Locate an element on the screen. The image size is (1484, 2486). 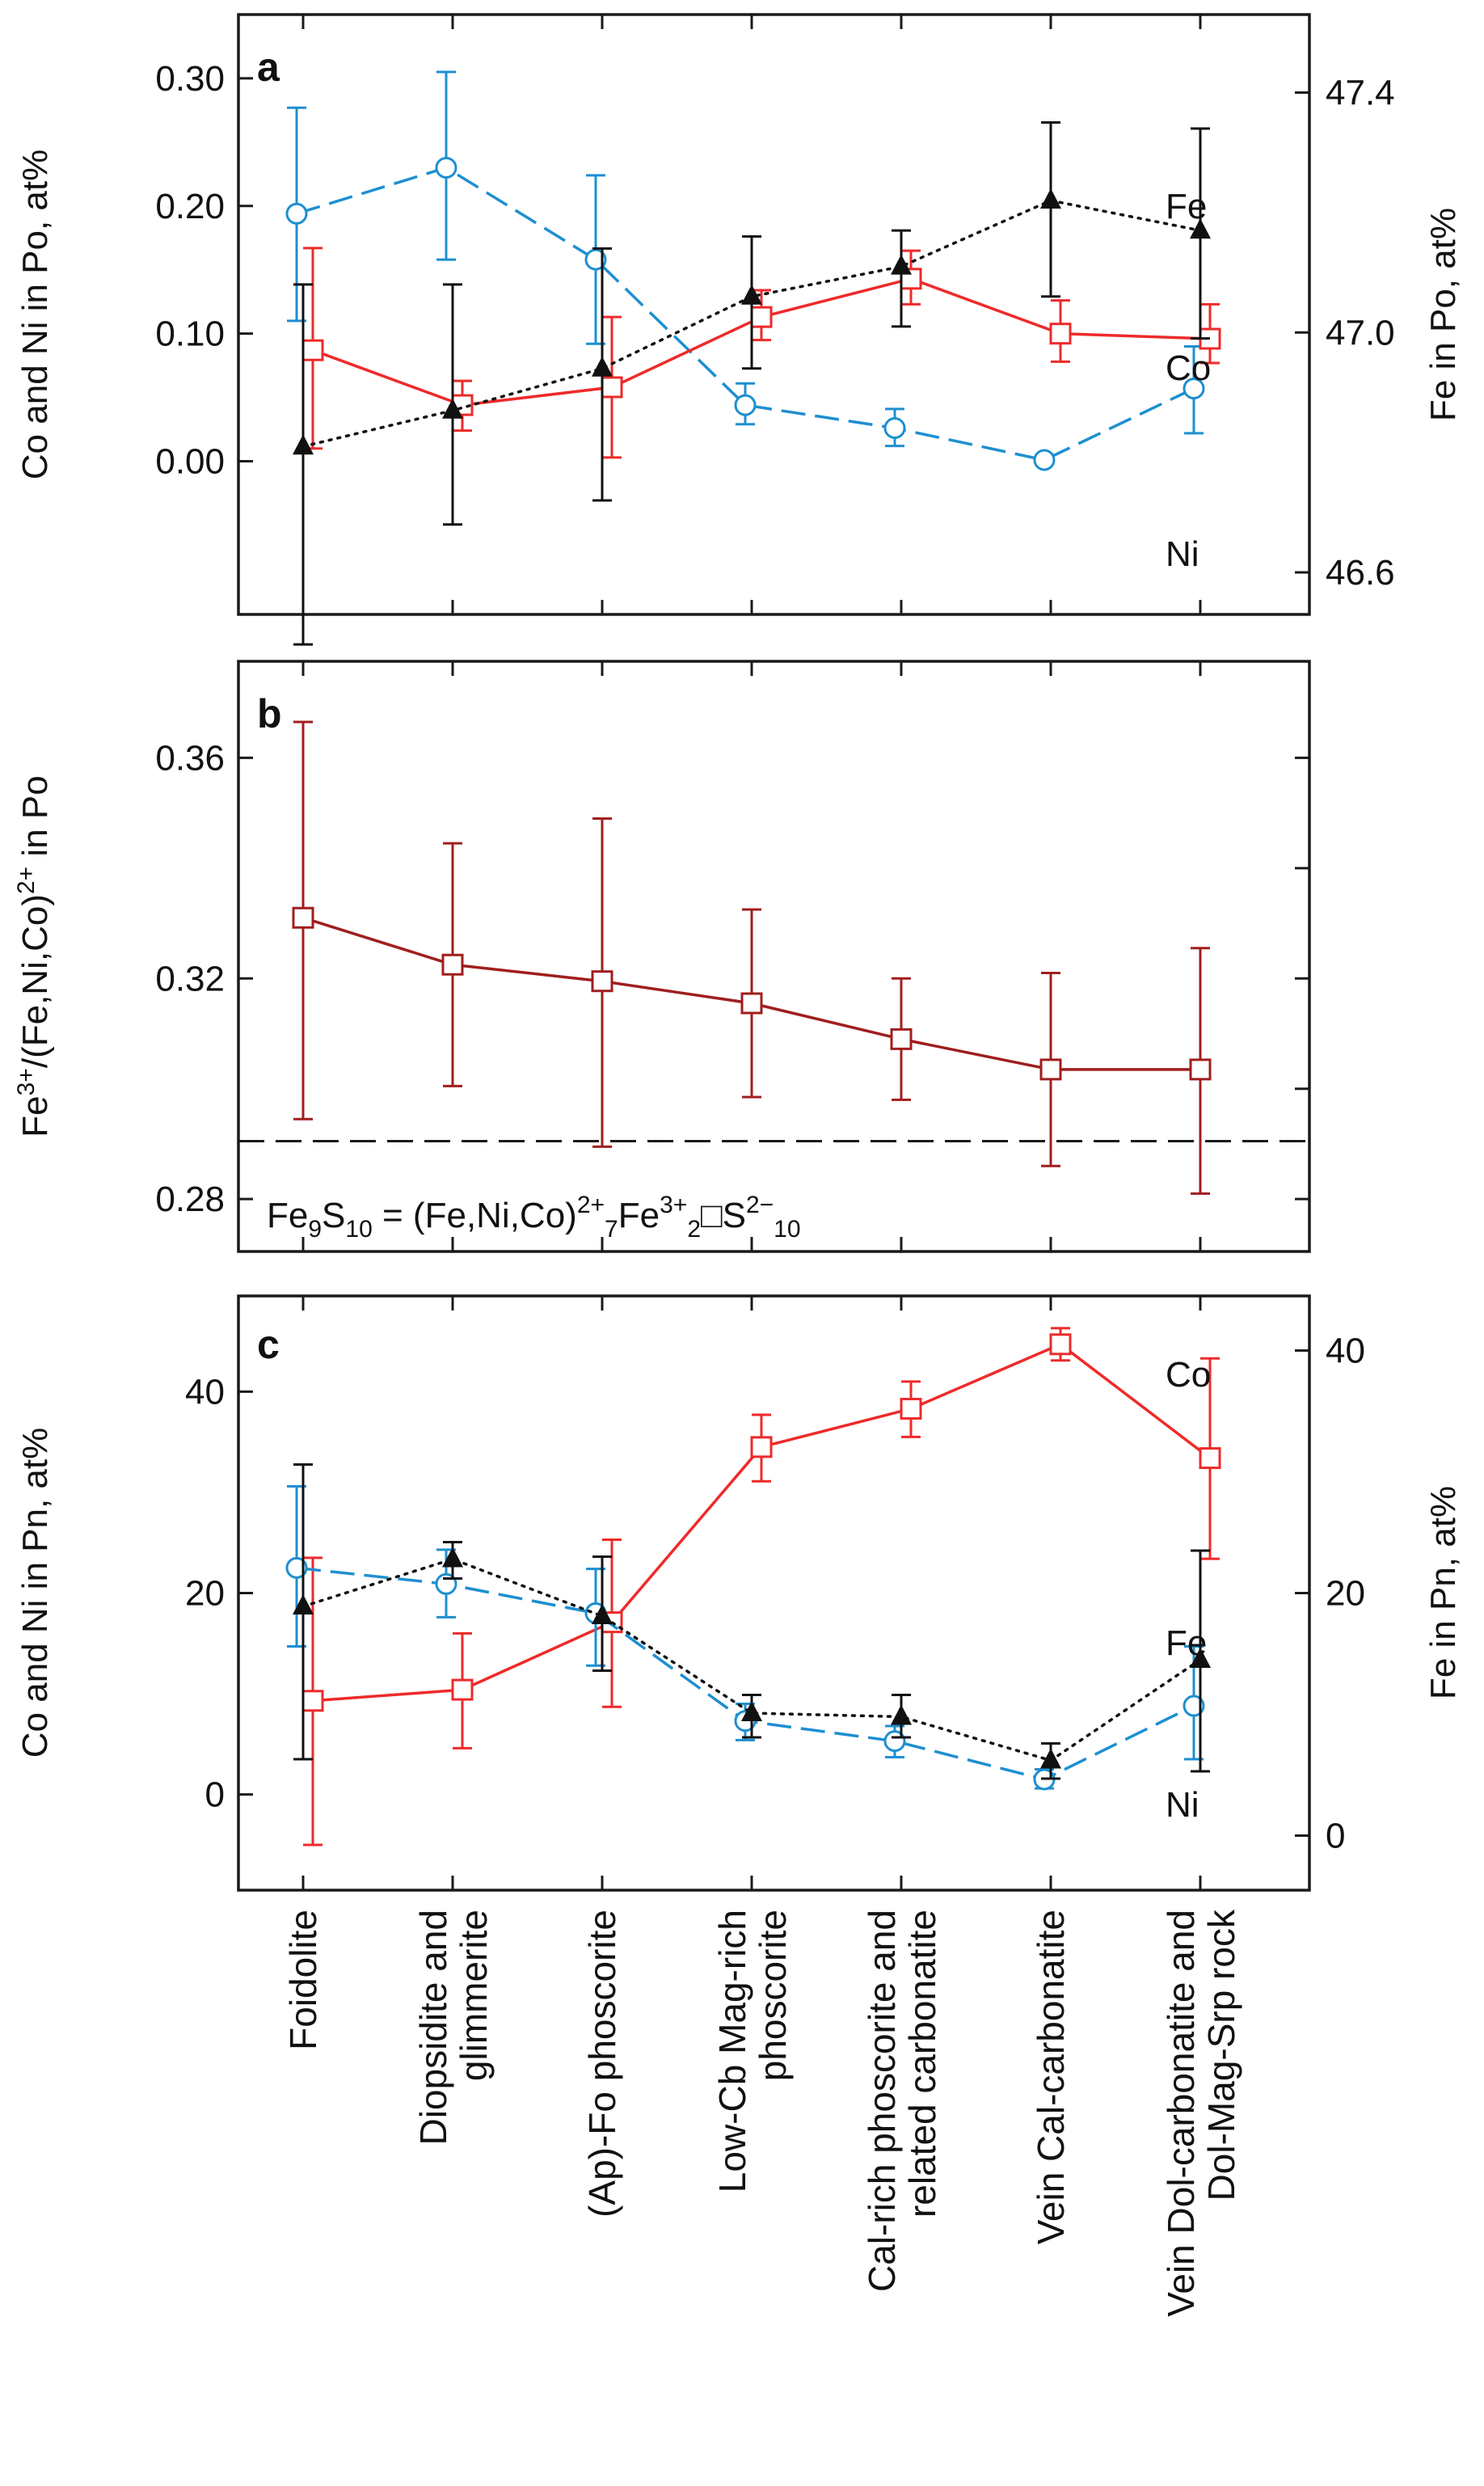
x-category-label: (Ap)-Fo phoscorite is located at coordinates (602, 2064).